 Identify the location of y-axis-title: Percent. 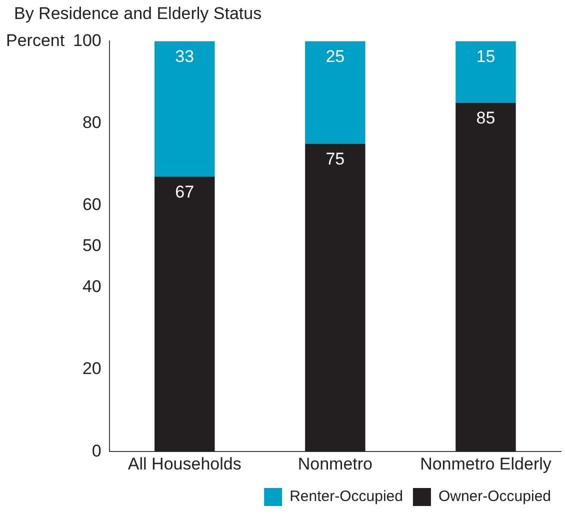
(35, 40).